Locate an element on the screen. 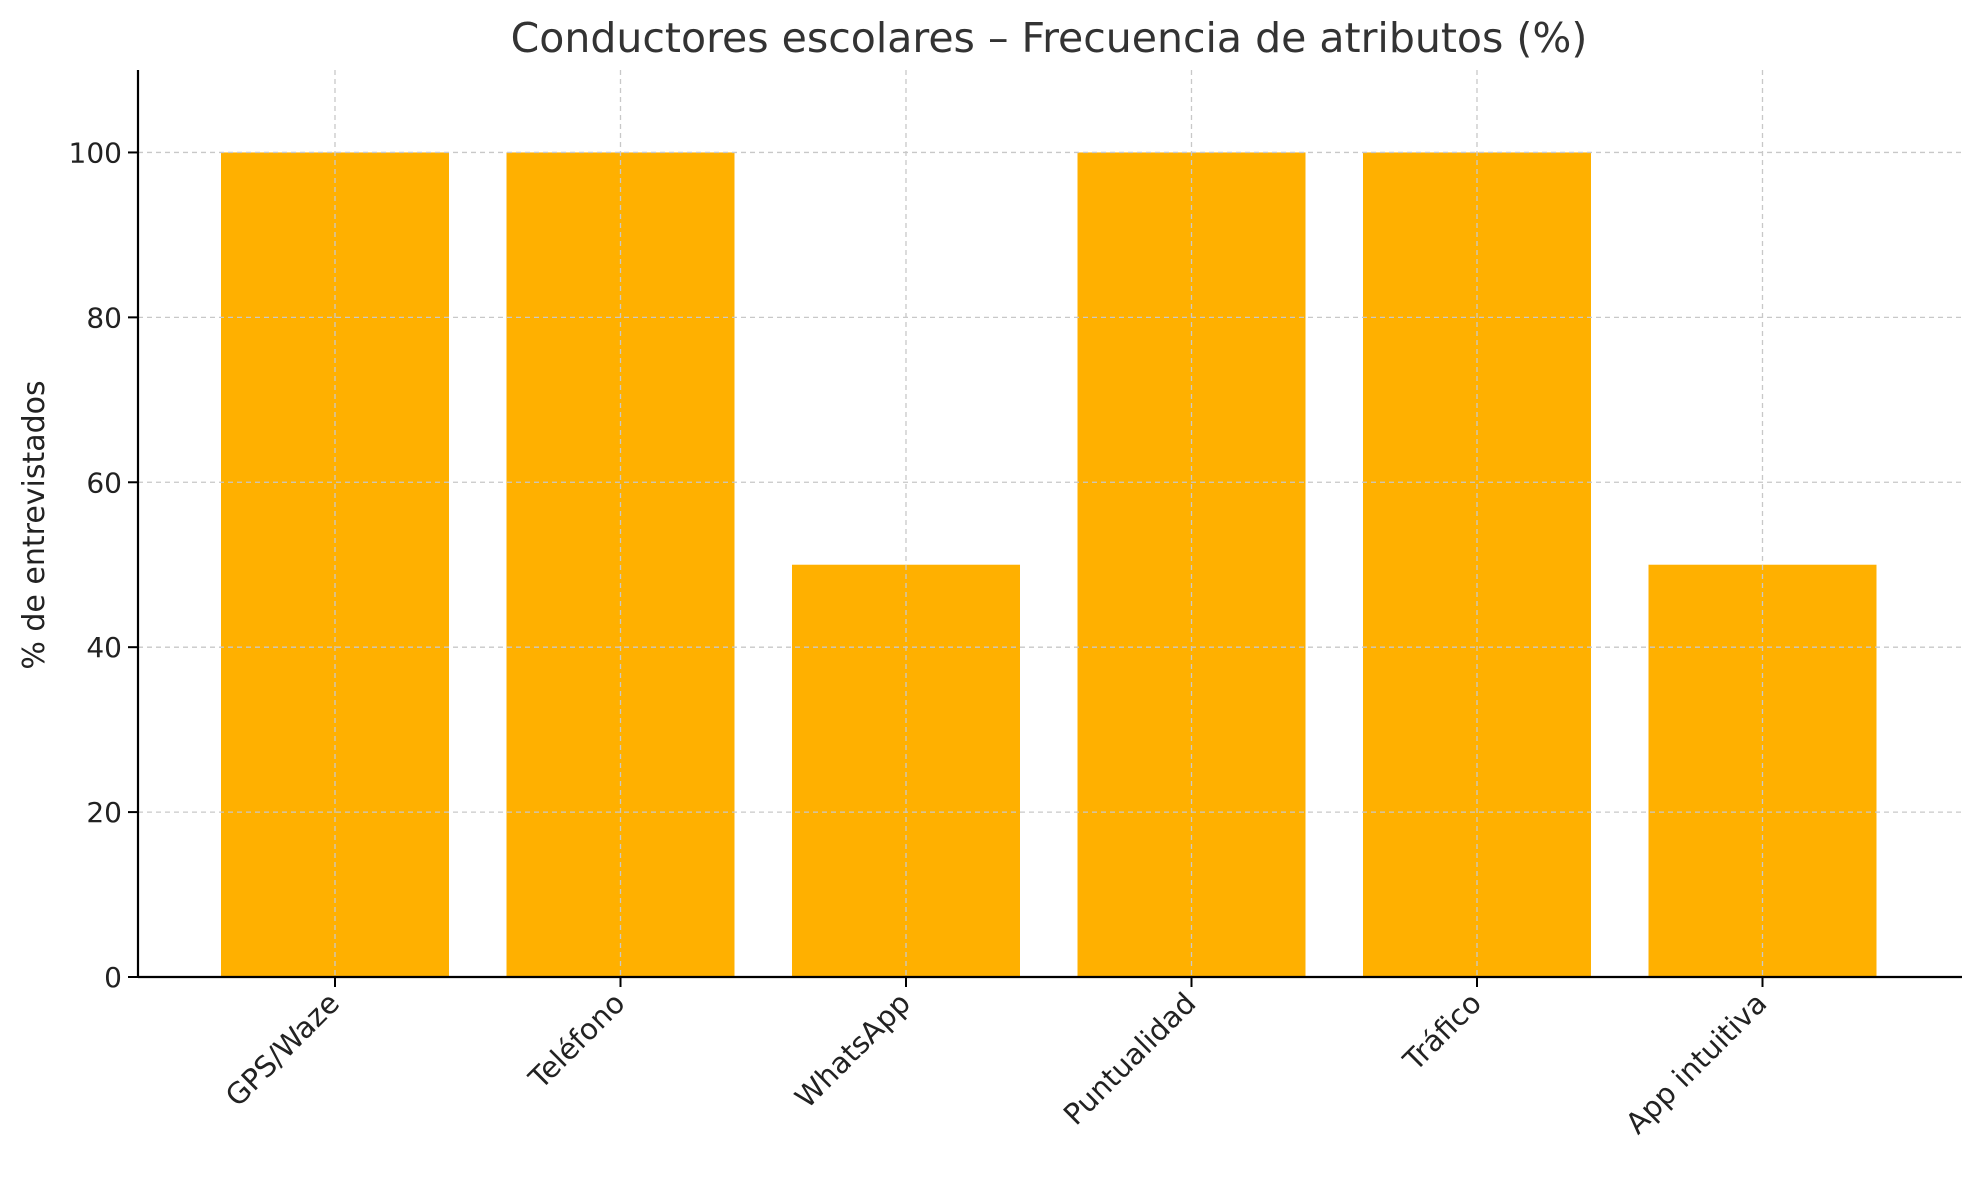 The image size is (1979, 1184). x-tick-label: WhatsApp is located at coordinates (852, 1050).